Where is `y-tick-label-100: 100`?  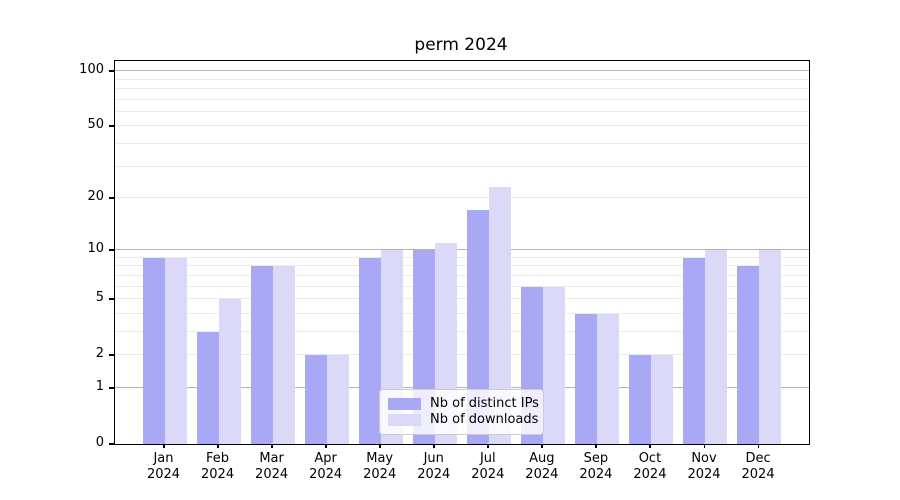 y-tick-label-100: 100 is located at coordinates (91, 69).